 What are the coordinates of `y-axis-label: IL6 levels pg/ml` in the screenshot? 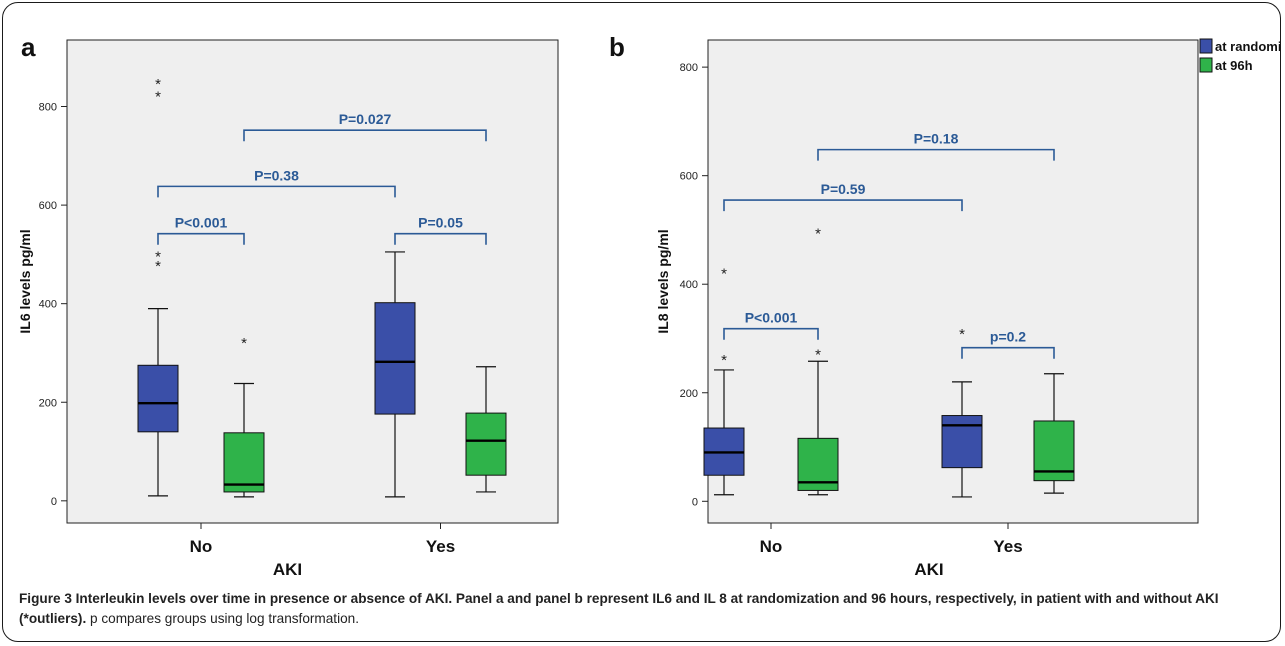 It's located at (25, 281).